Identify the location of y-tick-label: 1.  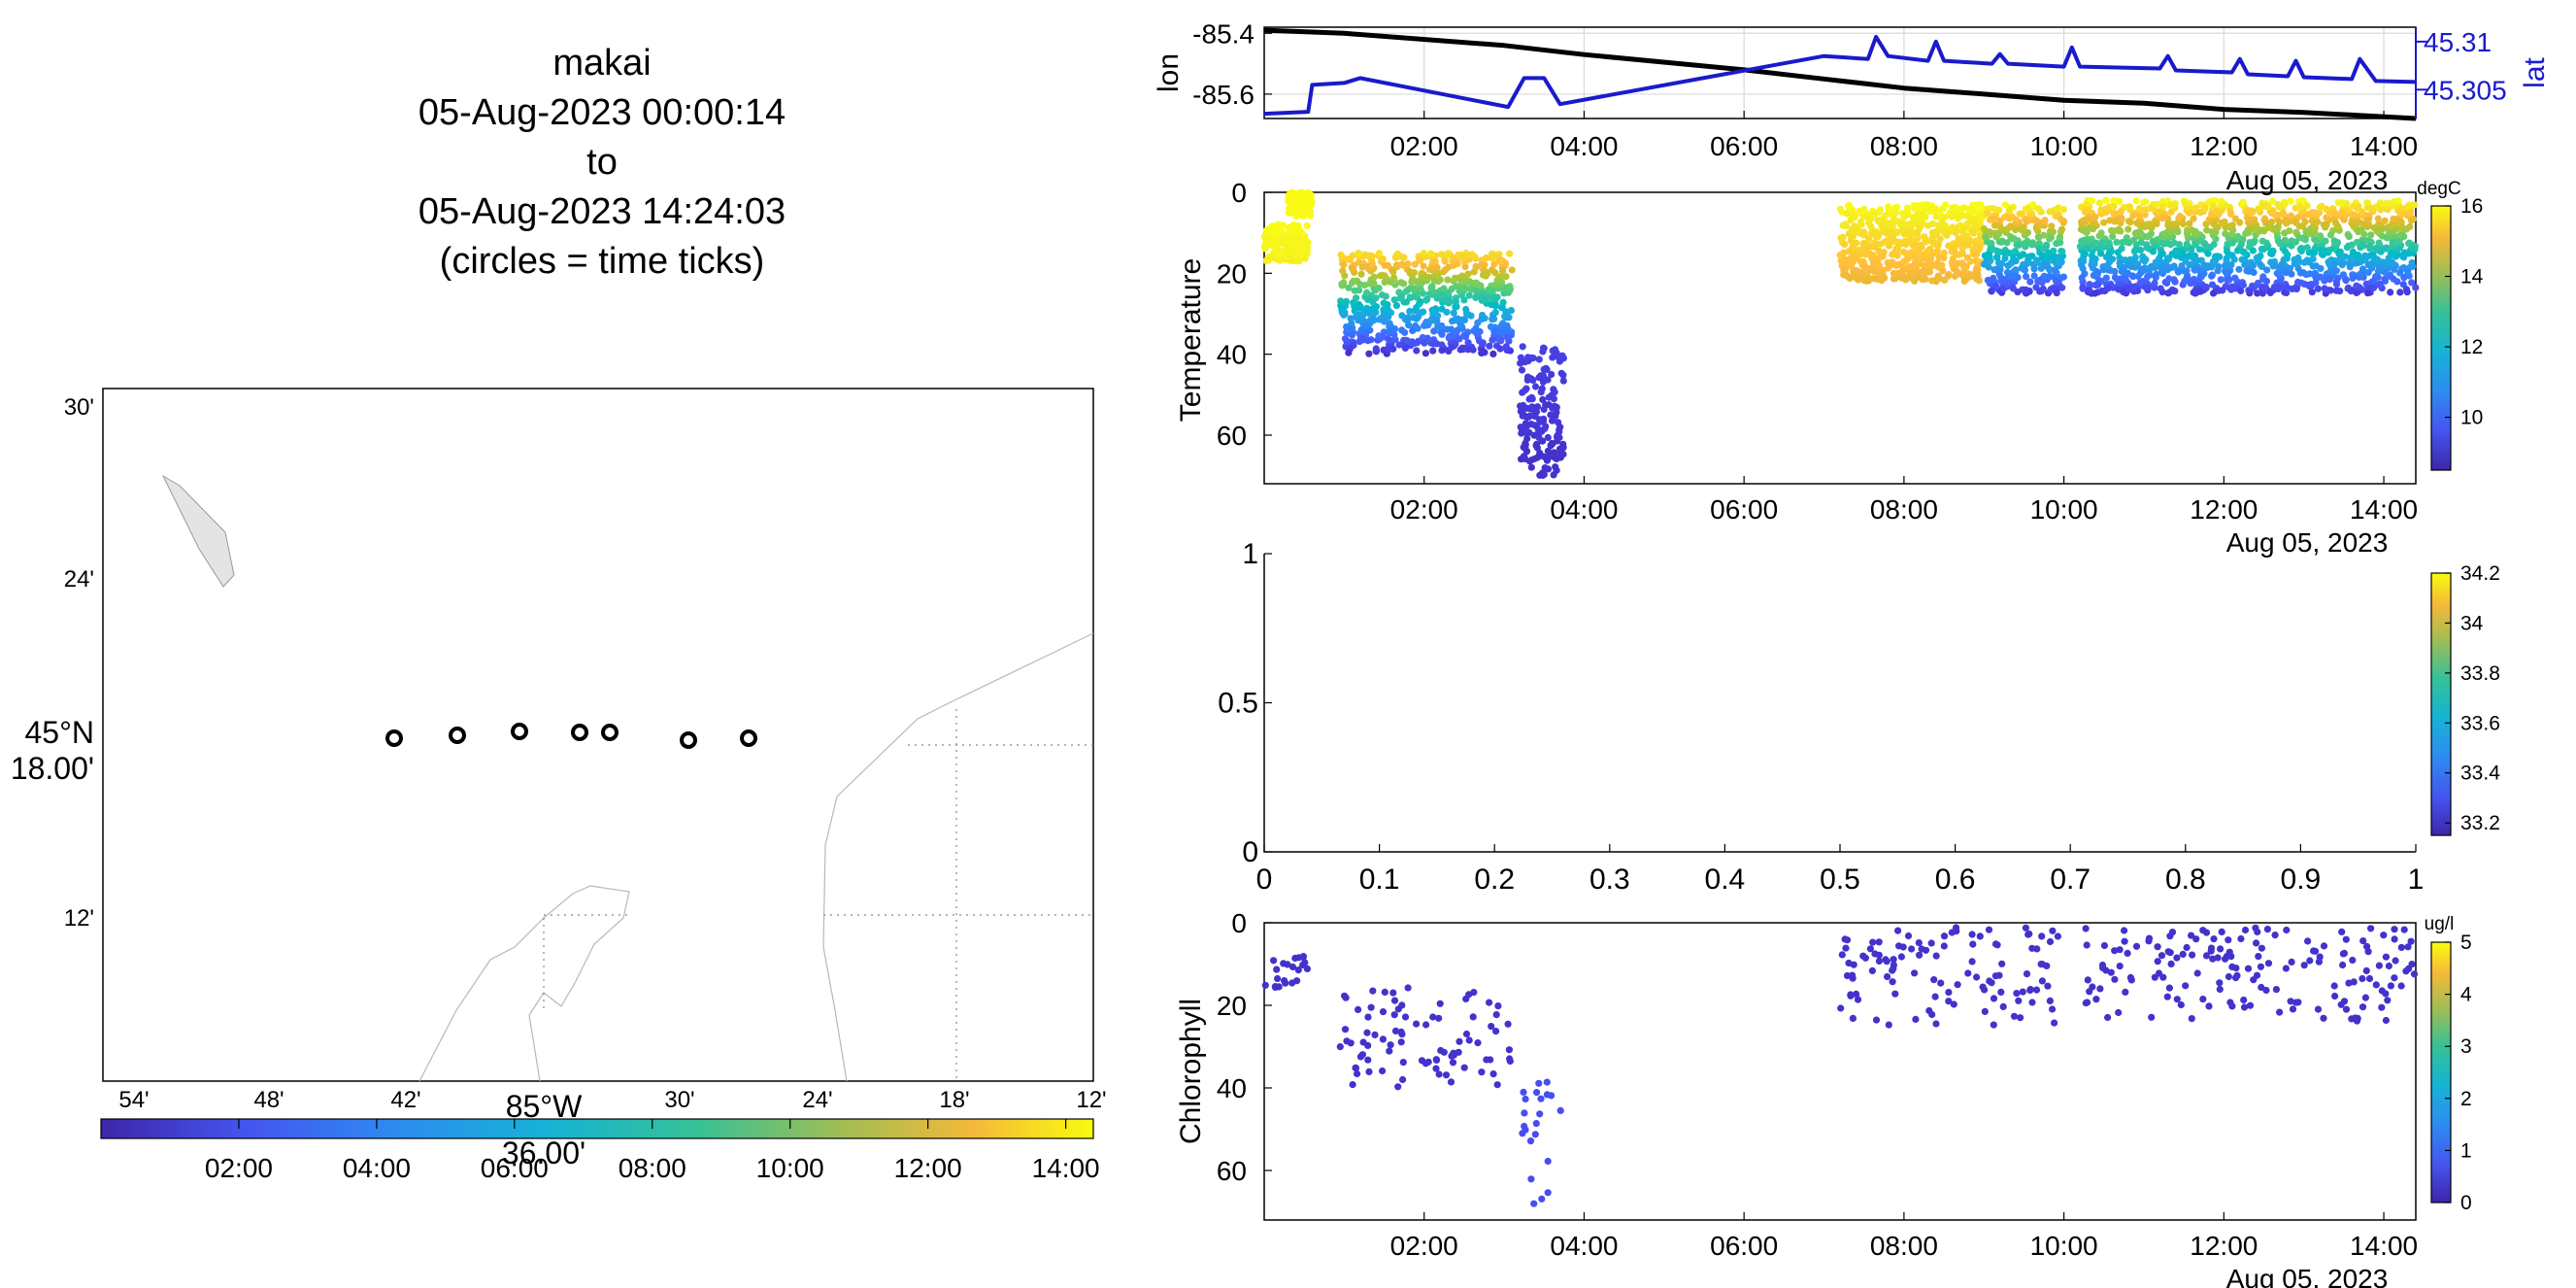
(1250, 554).